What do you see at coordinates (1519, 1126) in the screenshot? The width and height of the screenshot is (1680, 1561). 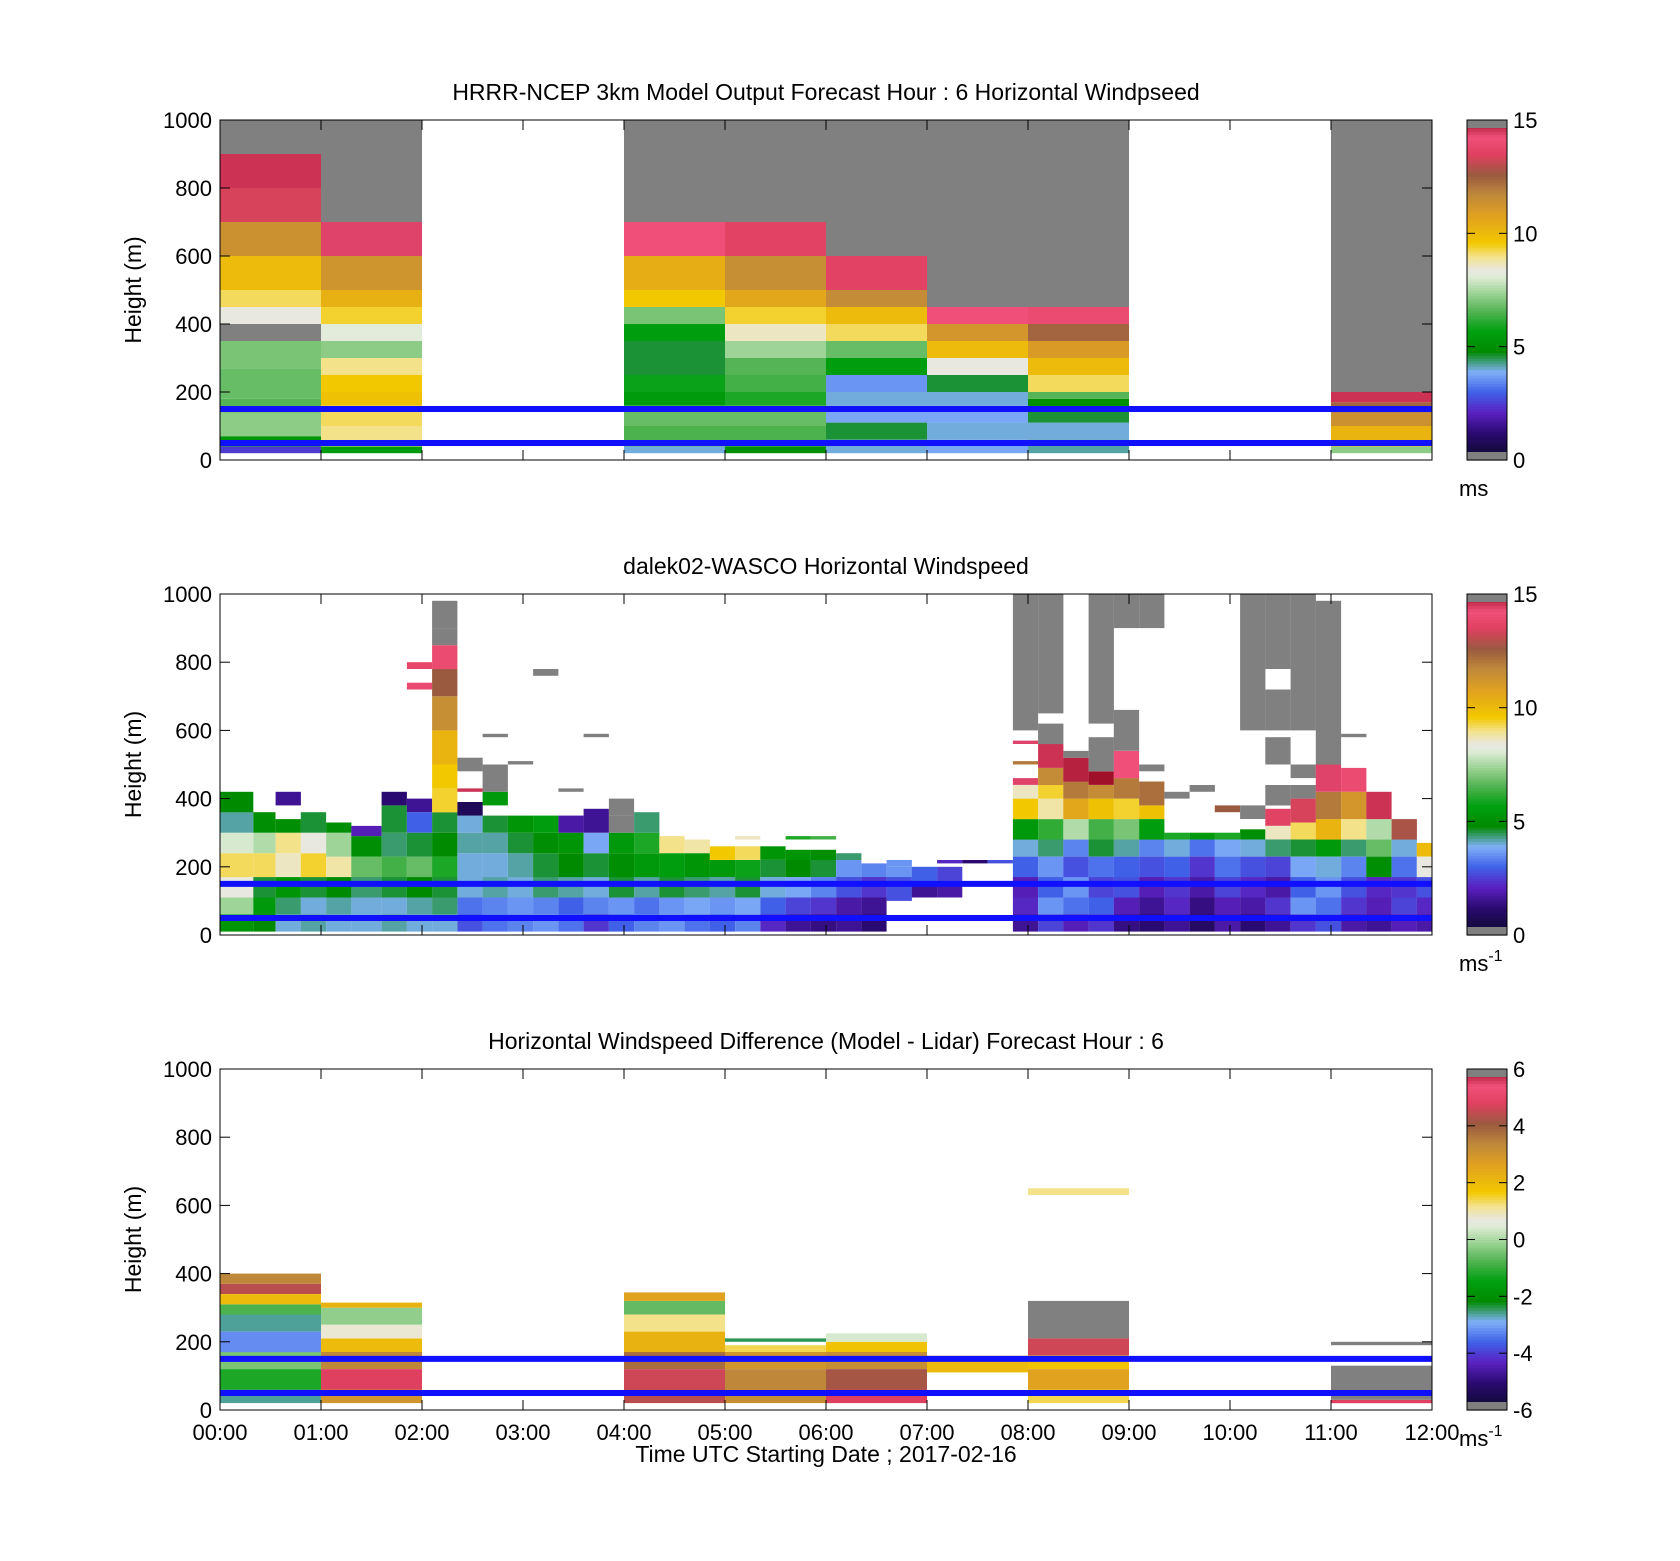 I see `colorbar-tick-label: 4` at bounding box center [1519, 1126].